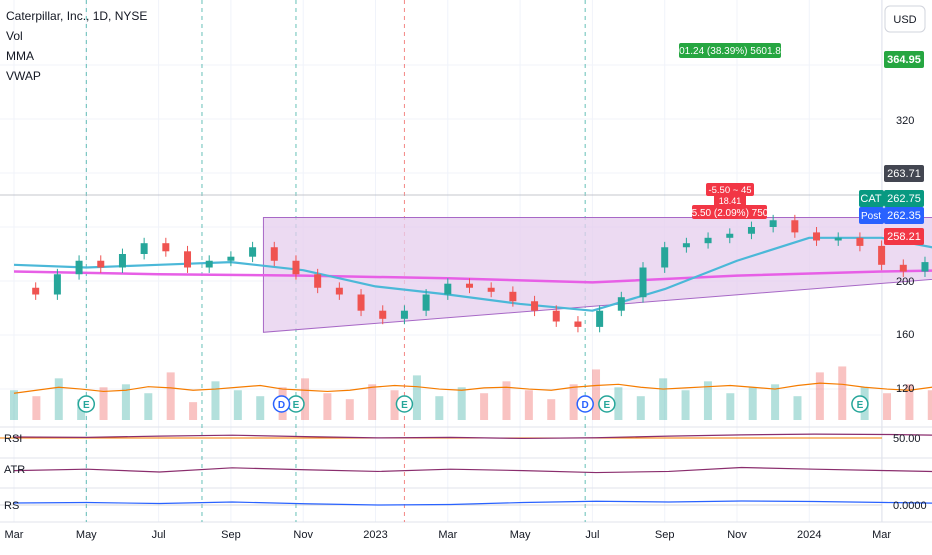 This screenshot has height=555, width=932. I want to click on last-symbol-label: CAT, so click(870, 199).